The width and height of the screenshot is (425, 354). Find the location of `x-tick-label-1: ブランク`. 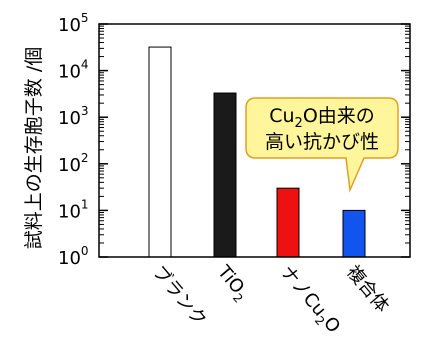

x-tick-label-1: ブランク is located at coordinates (179, 295).